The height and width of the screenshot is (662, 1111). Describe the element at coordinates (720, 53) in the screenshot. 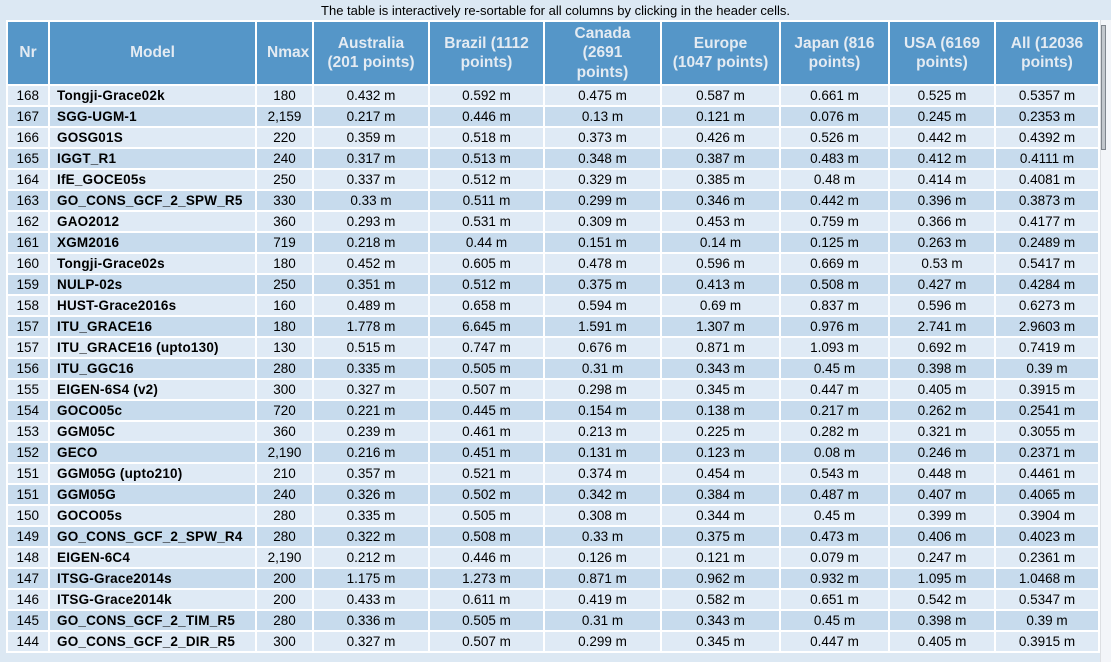

I see `column-header-europe: Europe (1047 points)` at that location.